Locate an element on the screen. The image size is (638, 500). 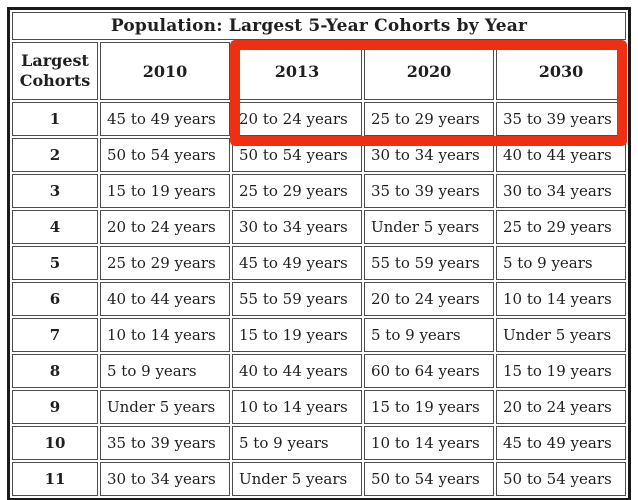
header-row: Largest Cohorts 2010 2013 2020 2030 is located at coordinates (319, 71).